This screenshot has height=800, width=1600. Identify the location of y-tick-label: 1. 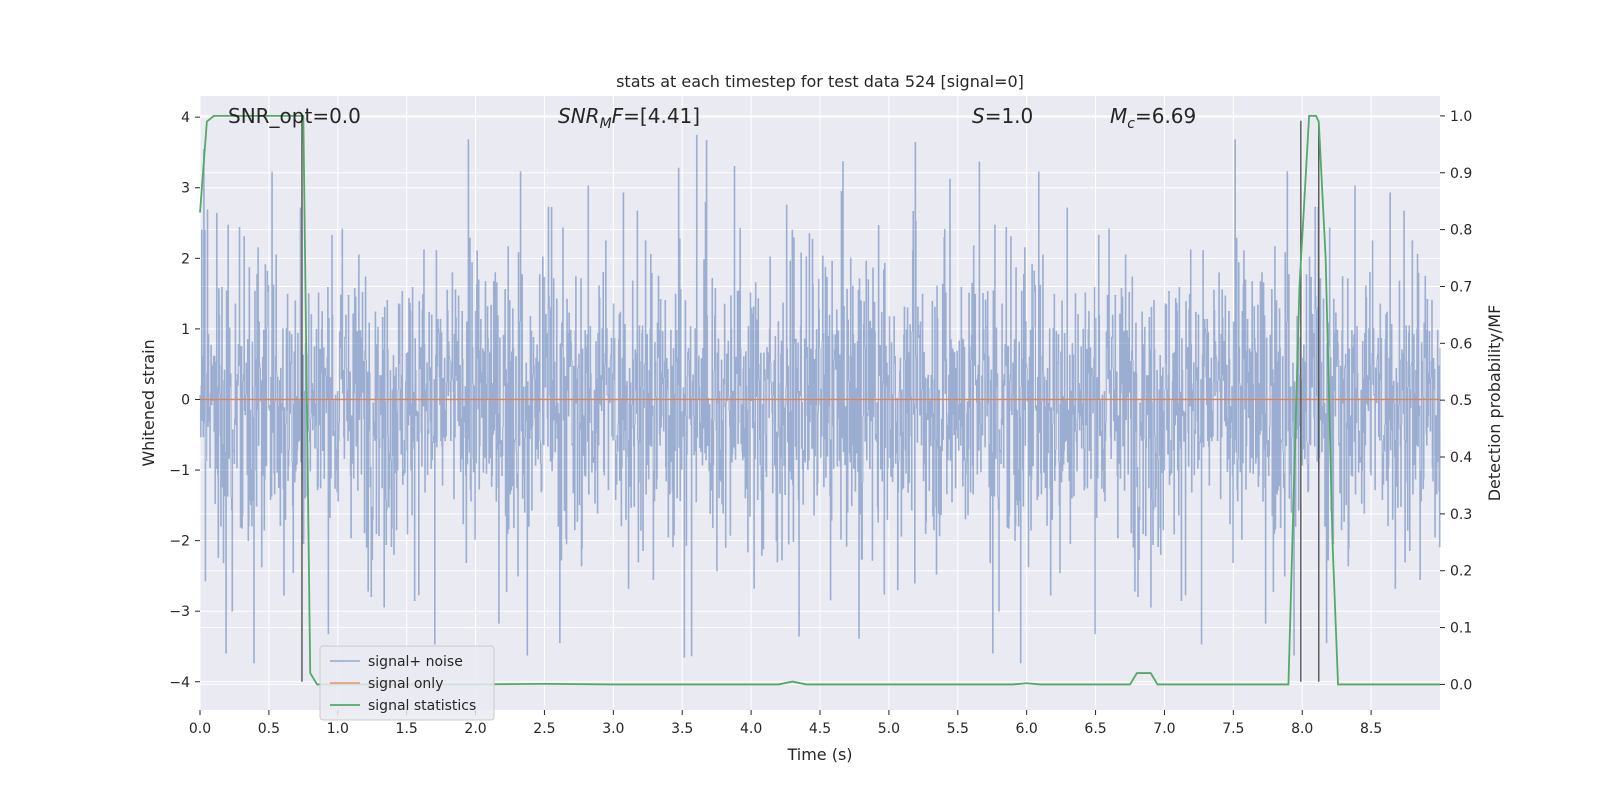
(185, 330).